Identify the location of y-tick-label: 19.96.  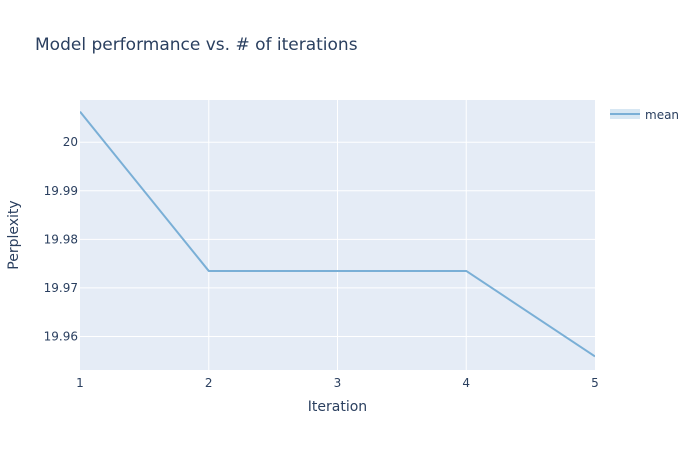
(61, 336).